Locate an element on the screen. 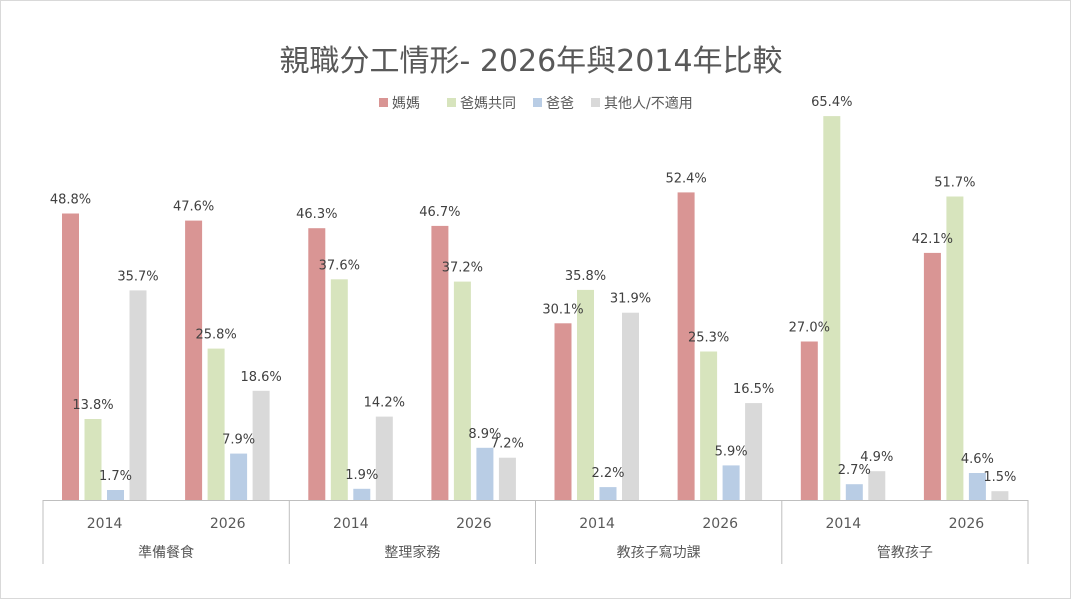 This screenshot has width=1071, height=602. data-label: 1.9% is located at coordinates (361, 475).